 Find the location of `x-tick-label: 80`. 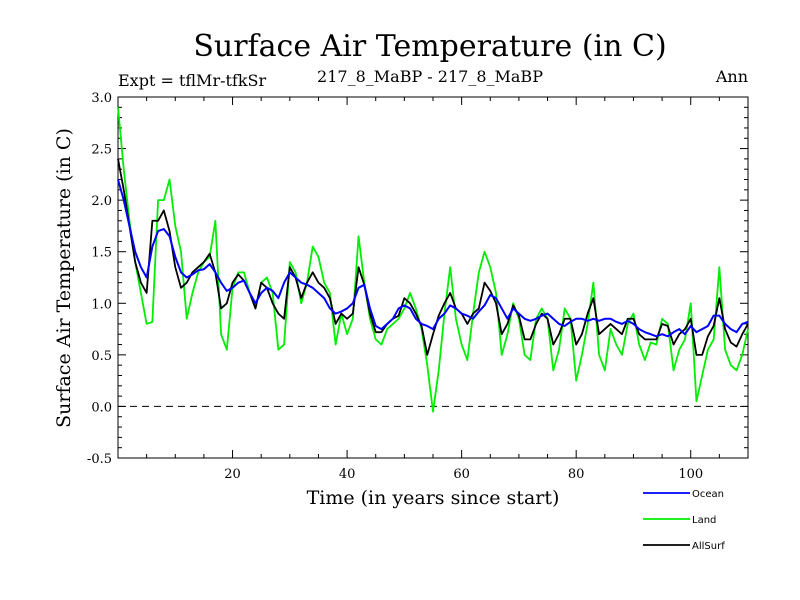

x-tick-label: 80 is located at coordinates (576, 474).